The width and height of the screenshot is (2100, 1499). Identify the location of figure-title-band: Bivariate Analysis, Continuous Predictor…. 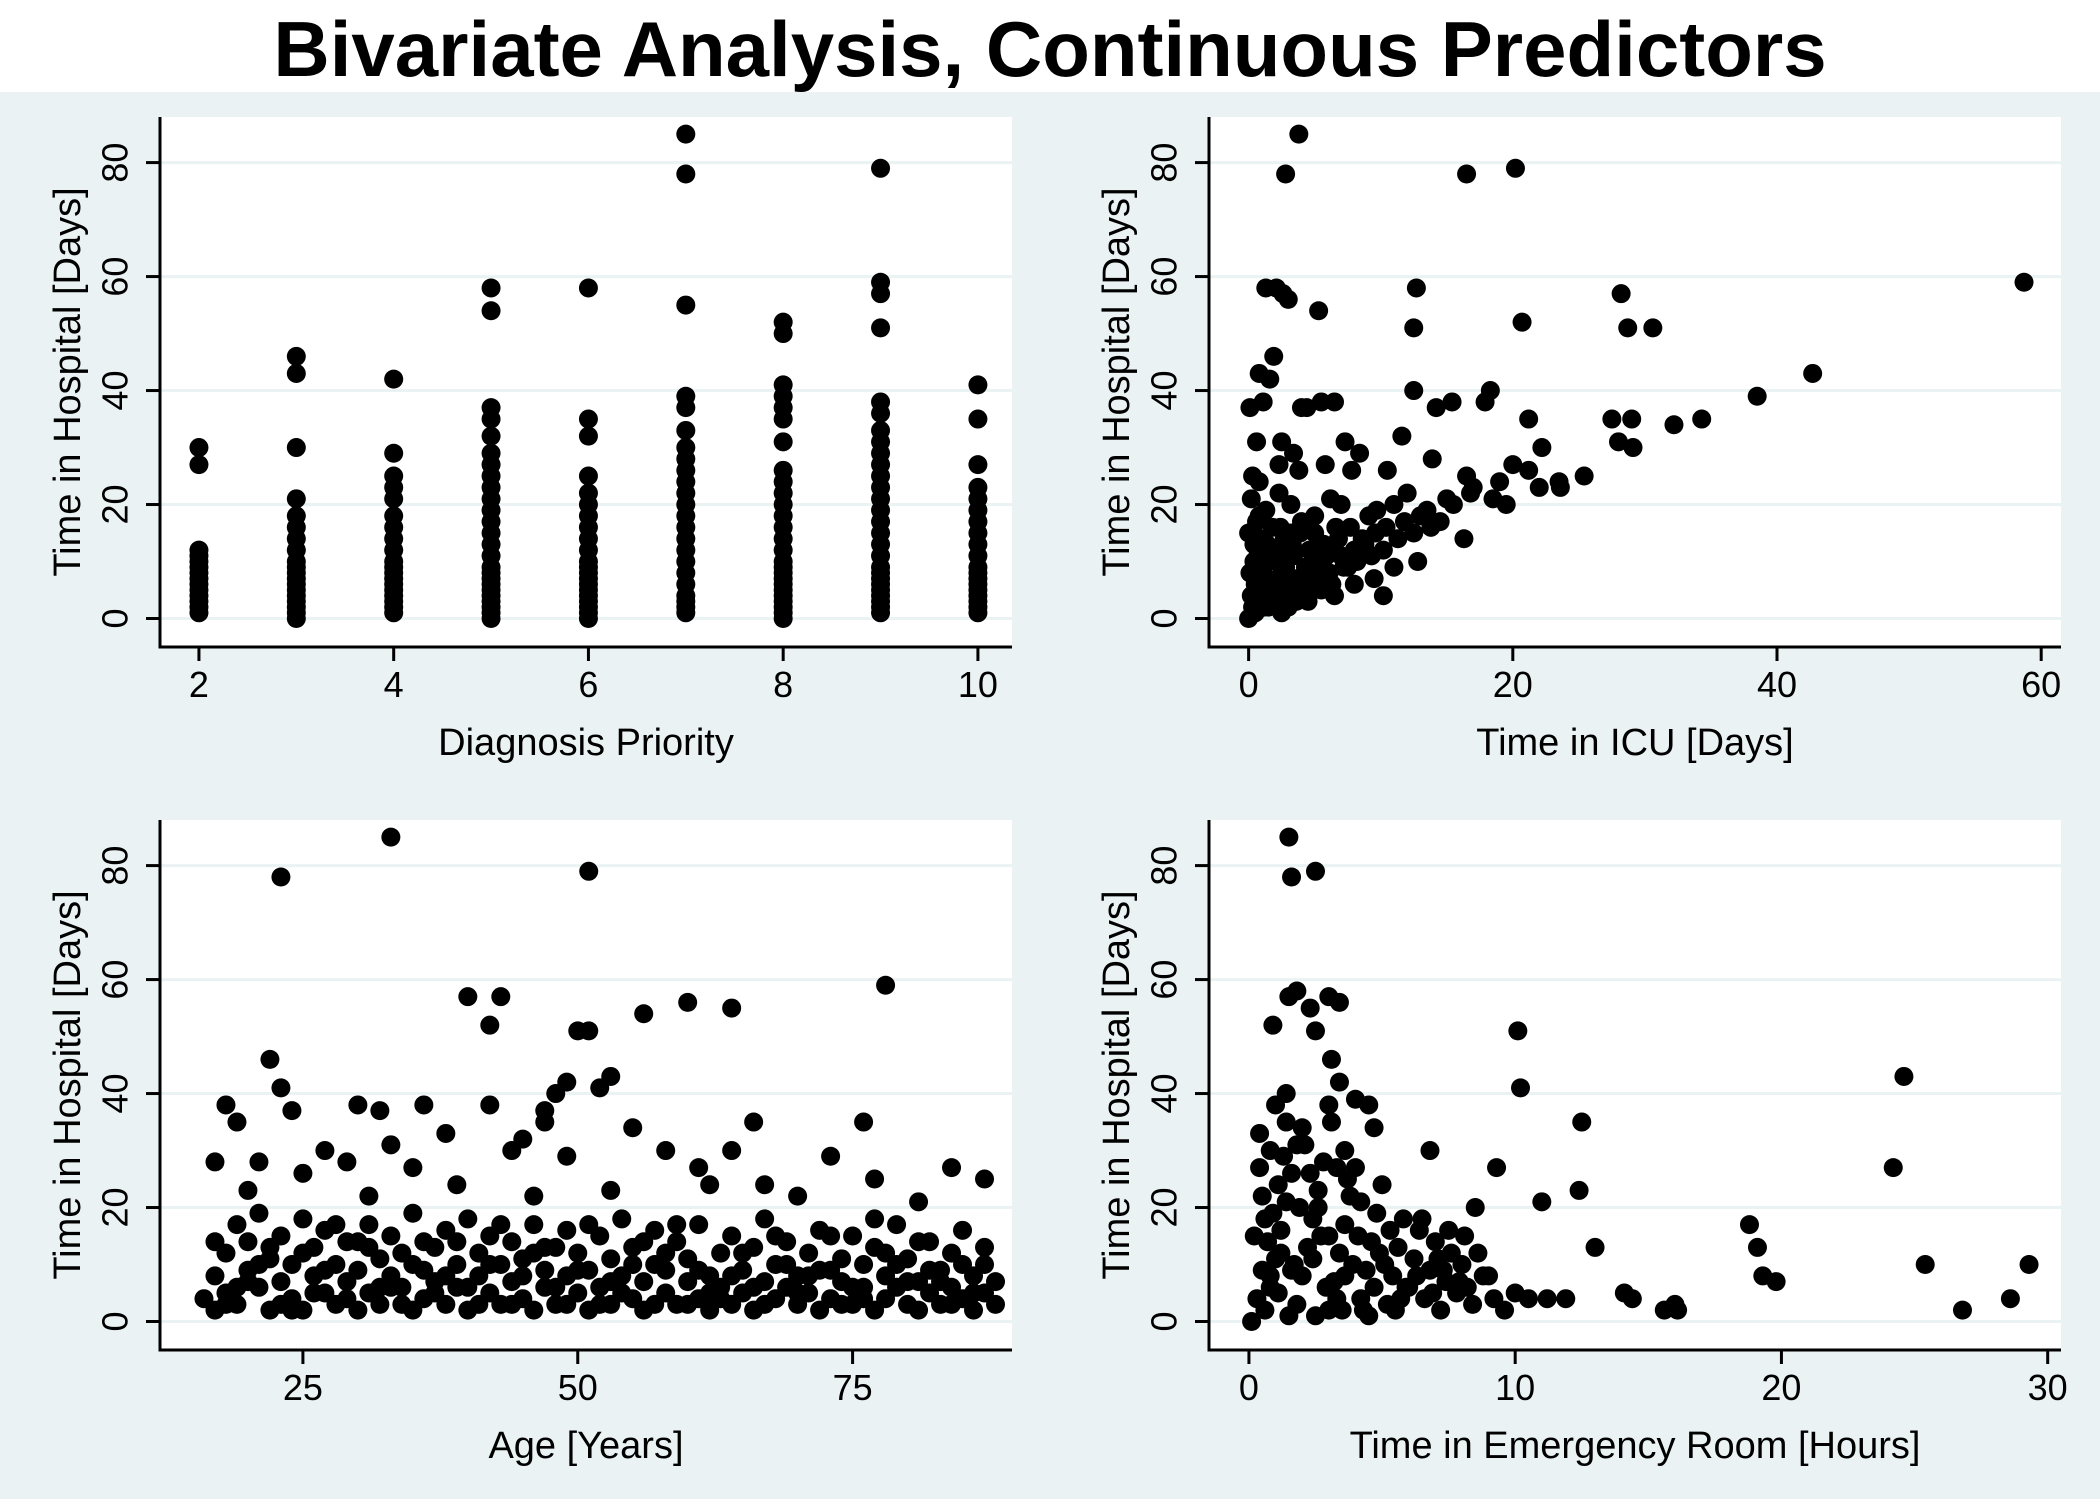
(1050, 46).